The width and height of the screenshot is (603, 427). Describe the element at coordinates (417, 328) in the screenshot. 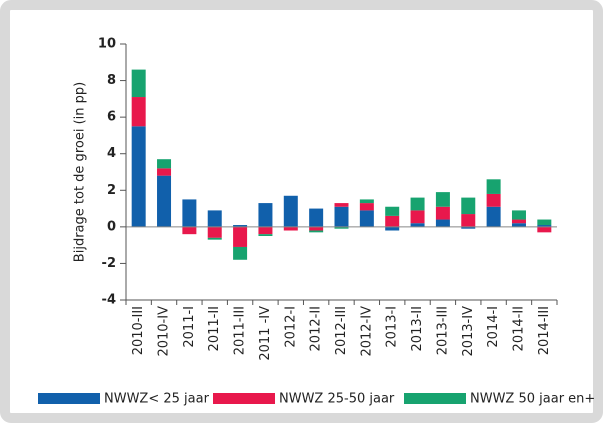

I see `x-tick-label: 2013-II` at that location.